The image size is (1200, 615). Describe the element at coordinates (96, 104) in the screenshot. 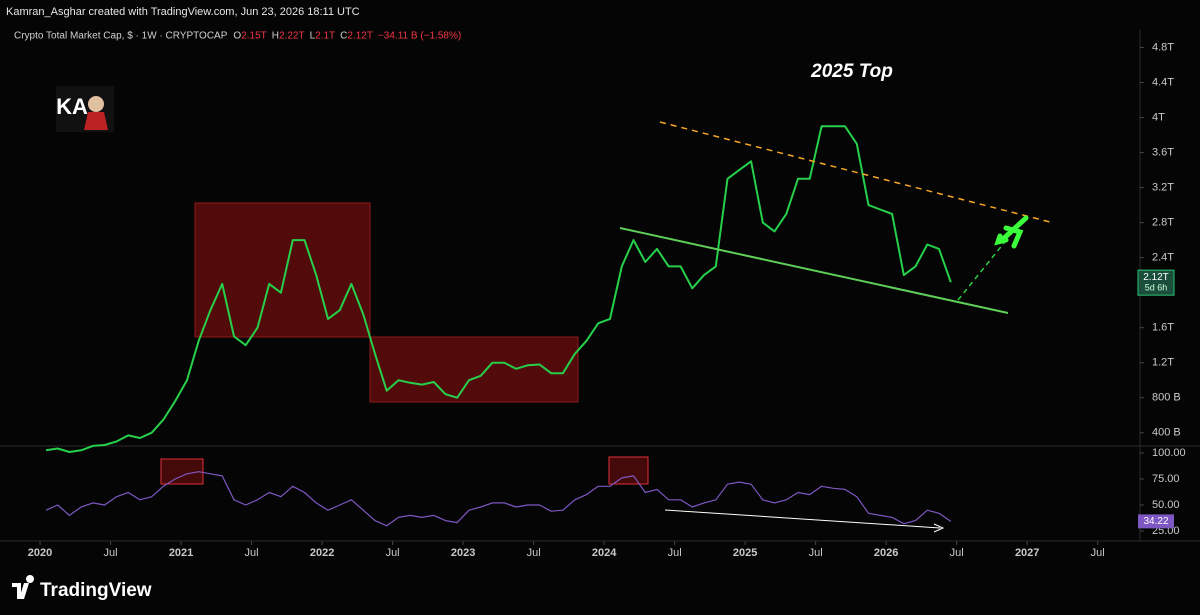

I see `avatar-face` at that location.